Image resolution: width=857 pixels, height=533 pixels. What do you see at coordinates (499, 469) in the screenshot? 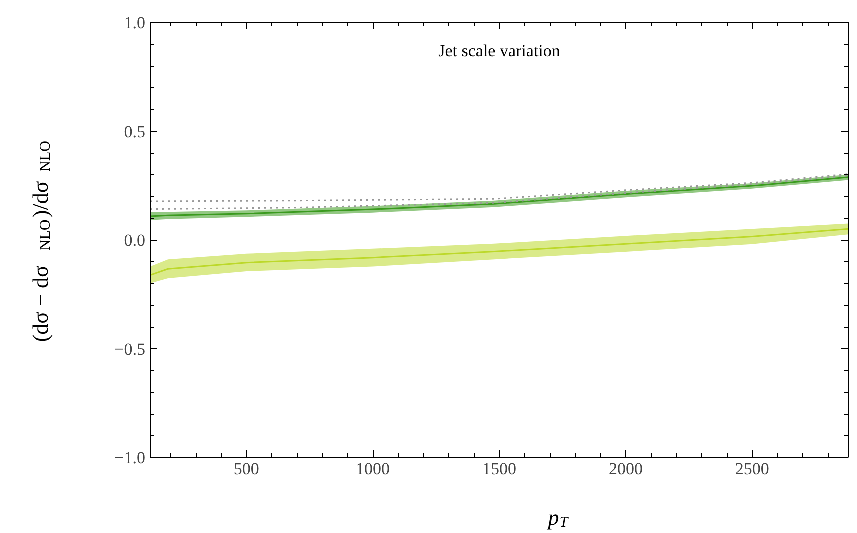
I see `x-tick-label: 1500` at bounding box center [499, 469].